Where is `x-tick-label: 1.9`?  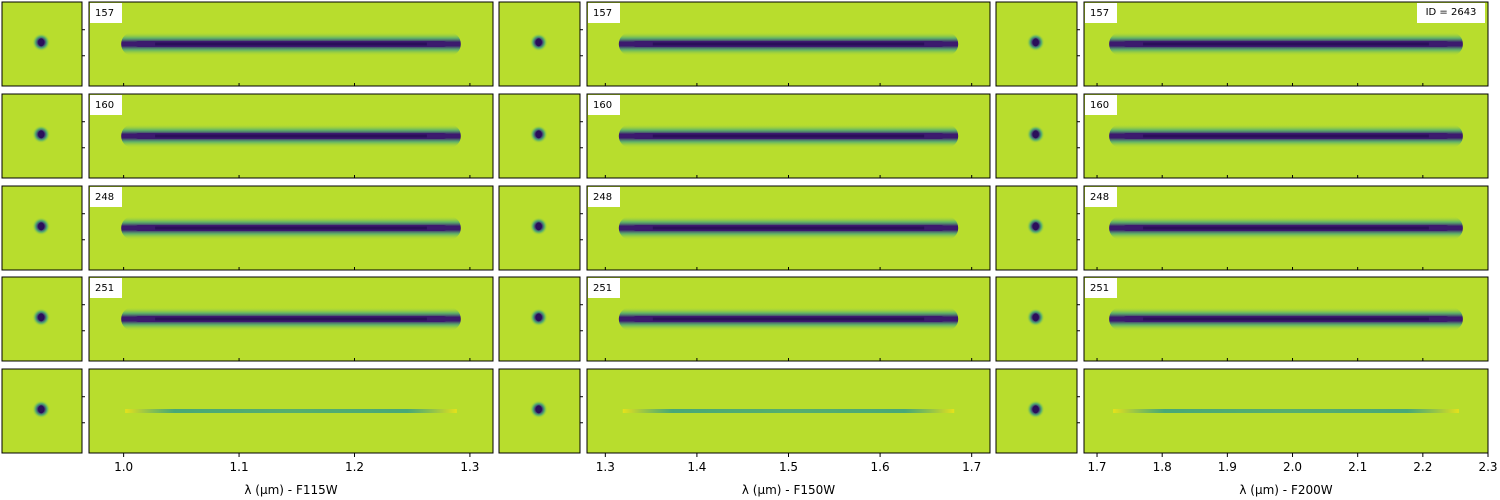 x-tick-label: 1.9 is located at coordinates (1227, 467).